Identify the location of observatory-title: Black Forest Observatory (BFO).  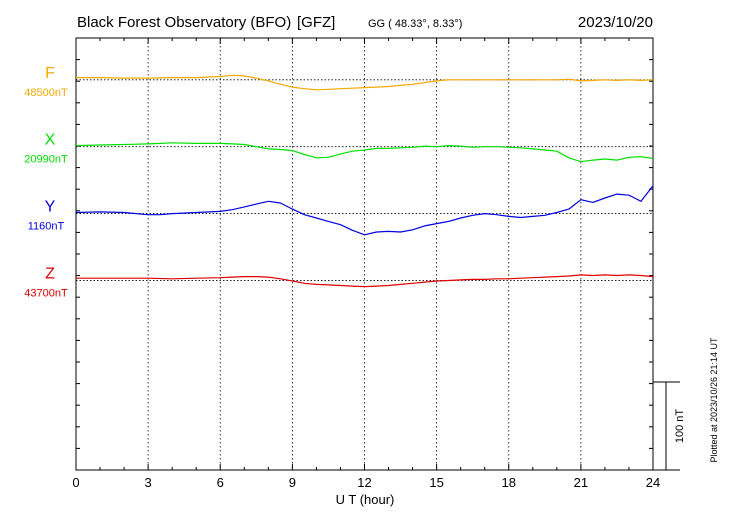
(184, 22).